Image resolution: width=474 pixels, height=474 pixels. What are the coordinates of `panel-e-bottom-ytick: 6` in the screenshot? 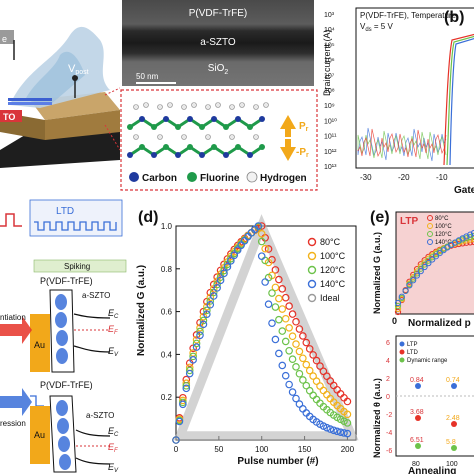 It's located at (388, 343).